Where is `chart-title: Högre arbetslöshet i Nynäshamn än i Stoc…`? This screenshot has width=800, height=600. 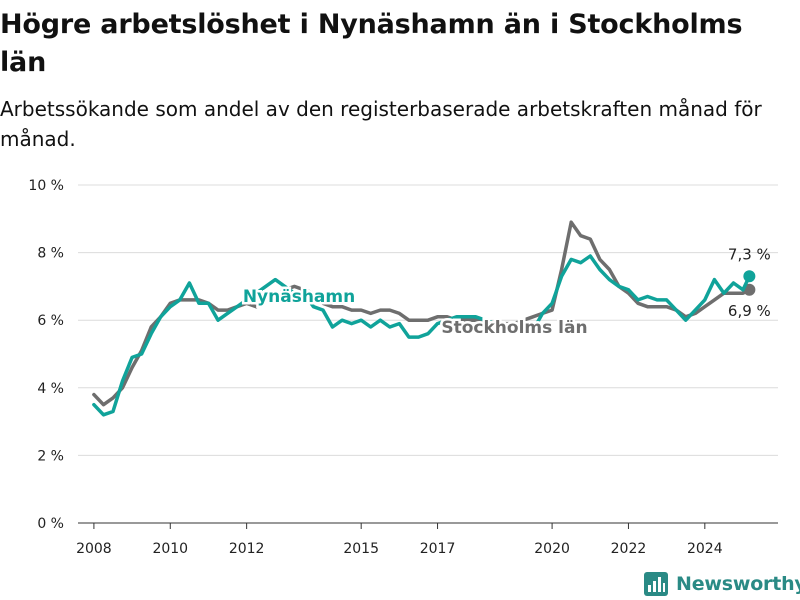
chart-title: Högre arbetslöshet i Nynäshamn än i Stoc… is located at coordinates (371, 43).